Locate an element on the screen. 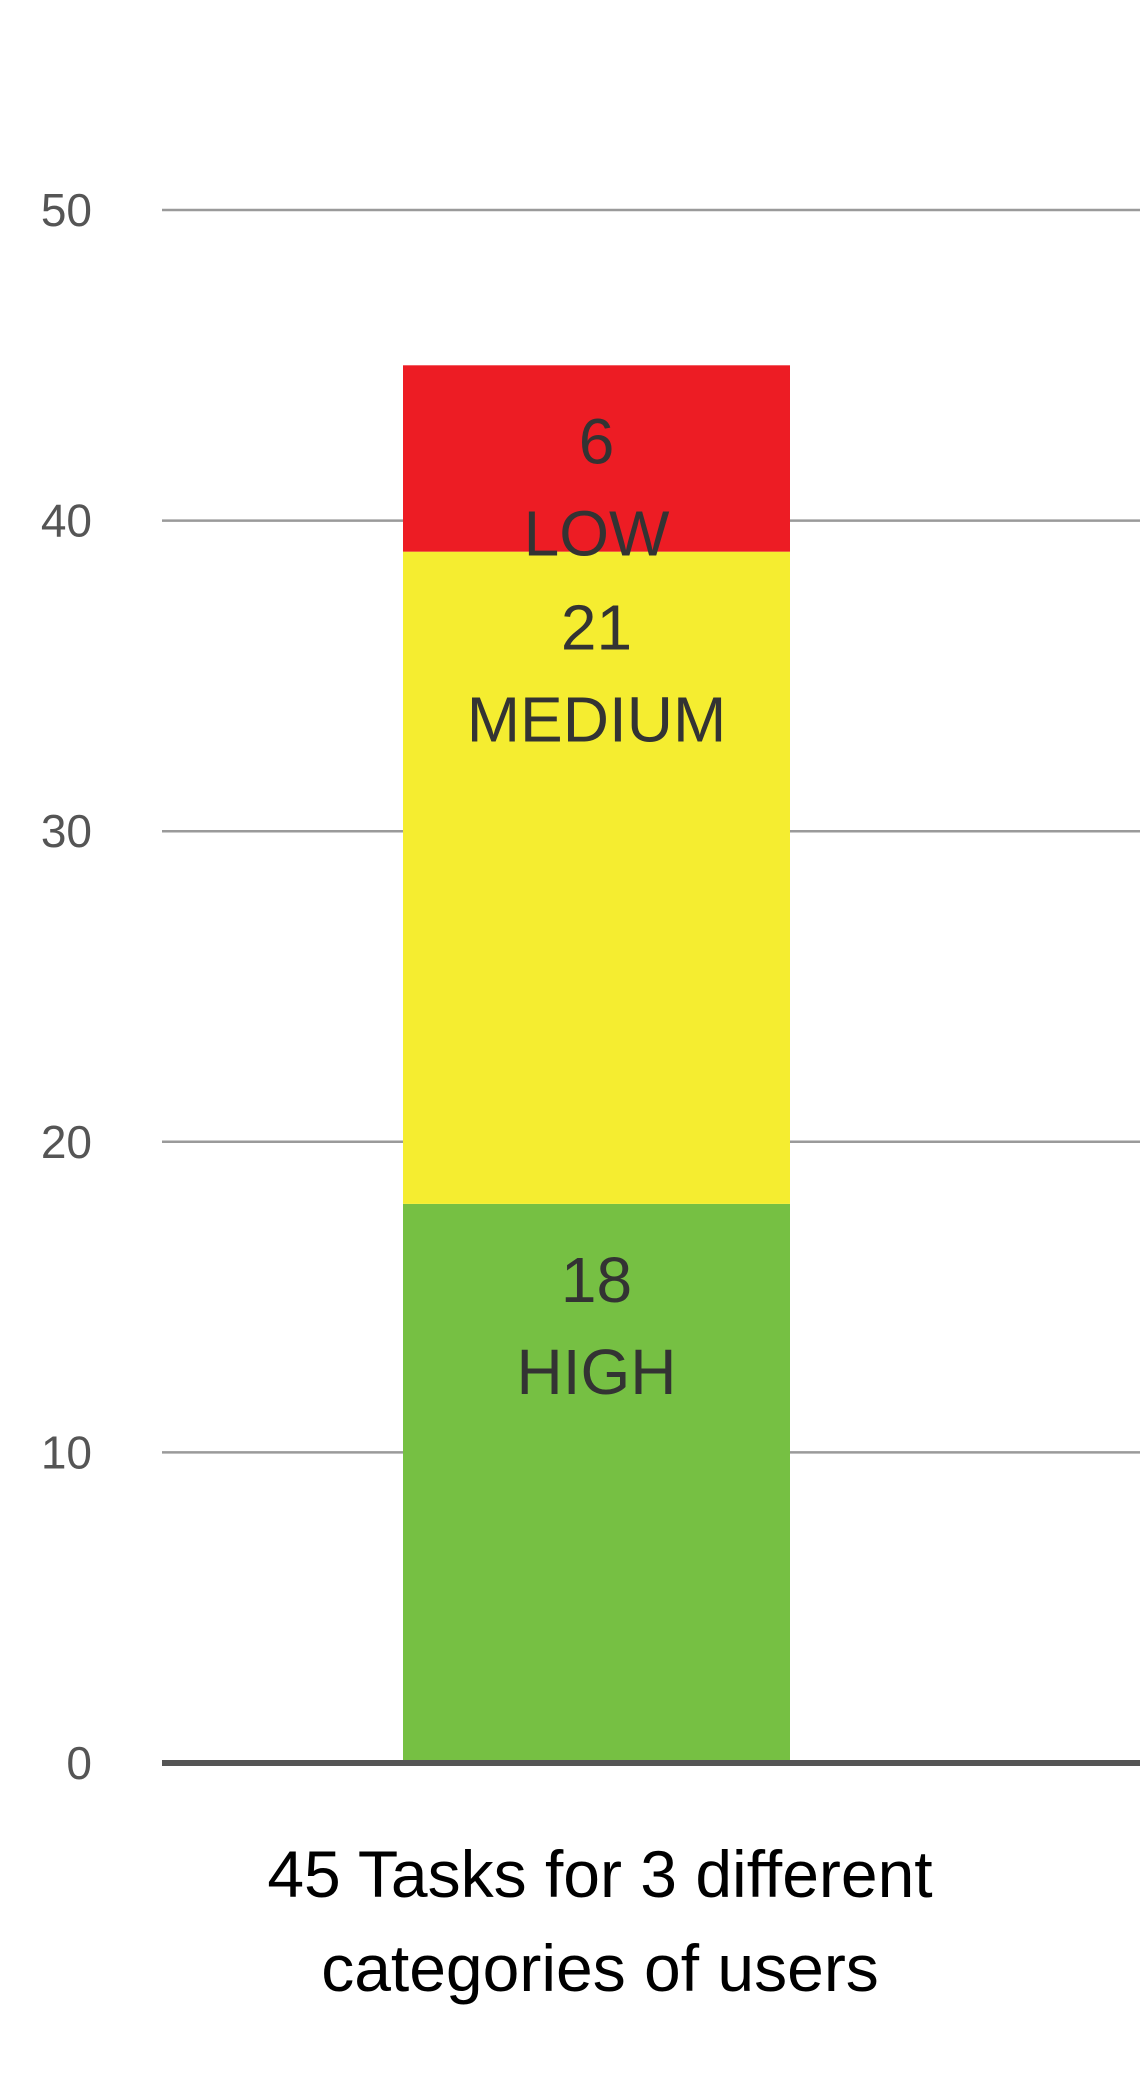 This screenshot has width=1140, height=2076. segment-value-label: 21 is located at coordinates (596, 628).